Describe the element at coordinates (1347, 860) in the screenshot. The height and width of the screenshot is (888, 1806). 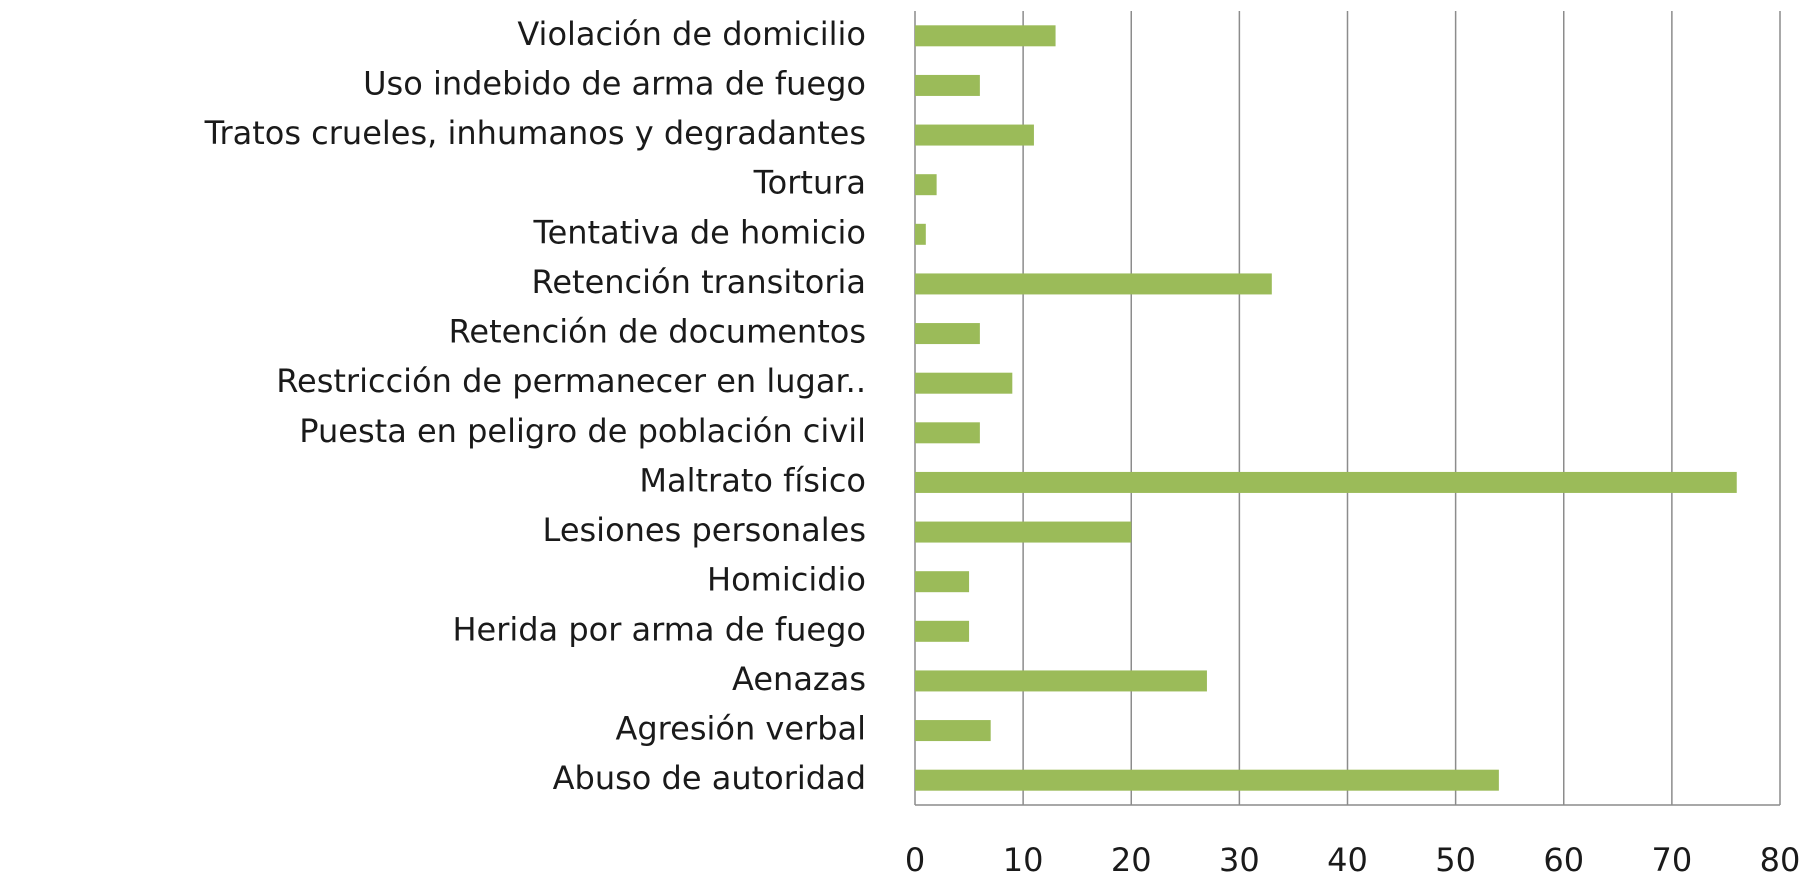
I see `x-tick-label: 40` at that location.